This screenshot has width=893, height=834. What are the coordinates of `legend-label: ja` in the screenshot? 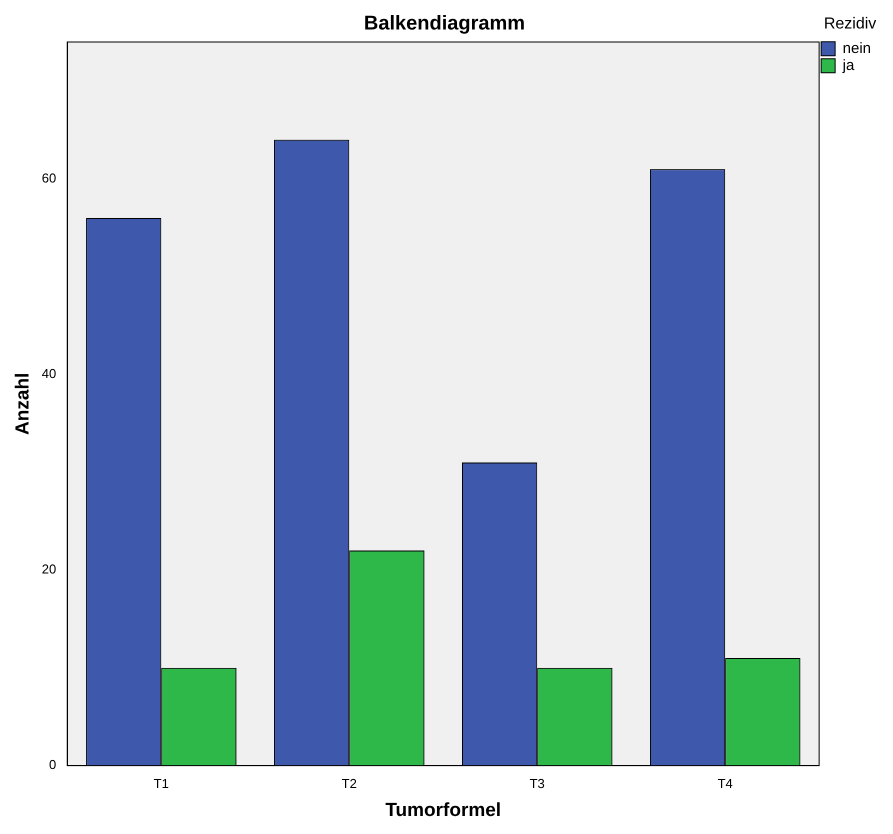 It's located at (848, 65).